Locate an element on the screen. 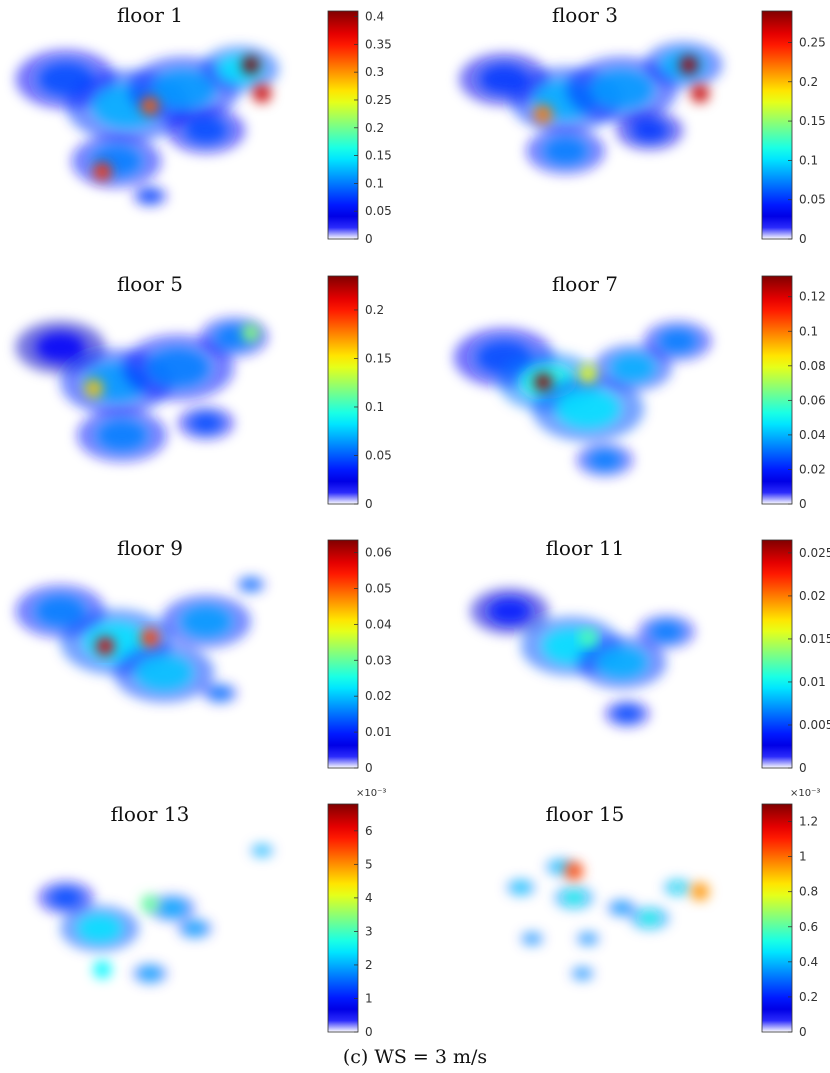 The height and width of the screenshot is (1073, 830). figure-caption: (c) WS = 3 m/s is located at coordinates (415, 1057).